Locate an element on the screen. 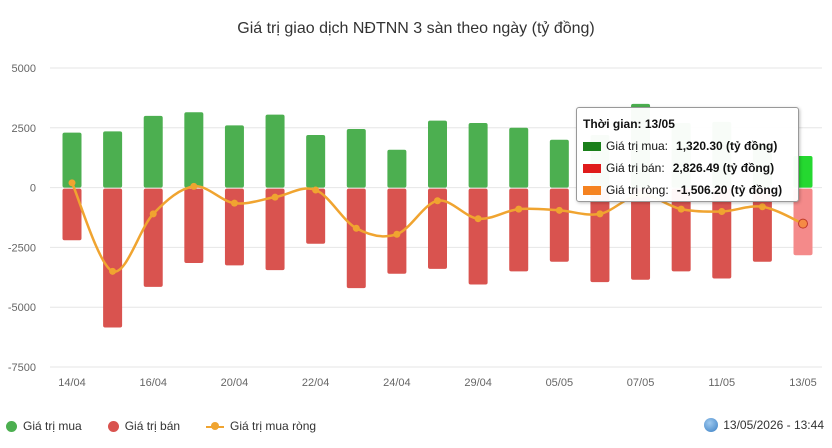 This screenshot has width=832, height=448. tooltip-row-buy: Giá trị mua: 1,320.30 (tỷ đồng) is located at coordinates (680, 146).